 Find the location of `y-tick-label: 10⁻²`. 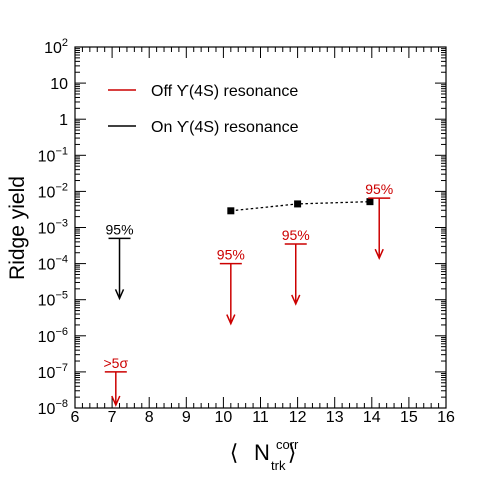

y-tick-label: 10⁻² is located at coordinates (53, 191).